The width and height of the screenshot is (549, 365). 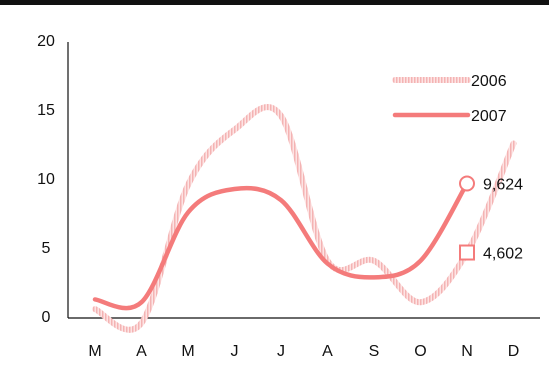 What do you see at coordinates (489, 116) in the screenshot?
I see `legend-label-2007: 2007` at bounding box center [489, 116].